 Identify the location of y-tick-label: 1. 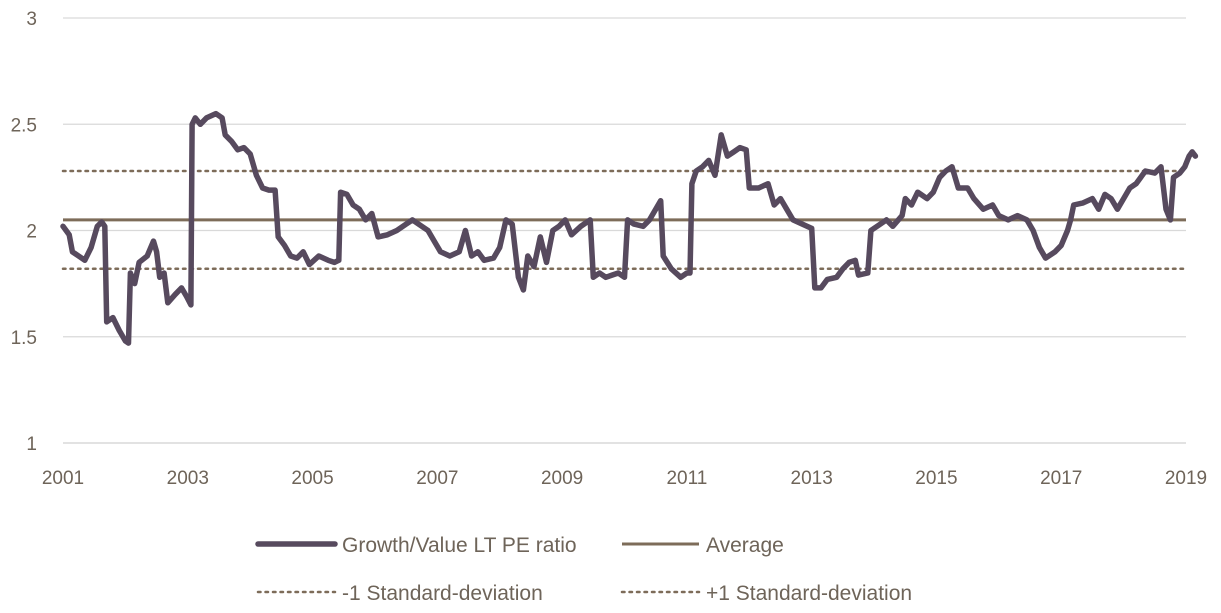
(31, 444).